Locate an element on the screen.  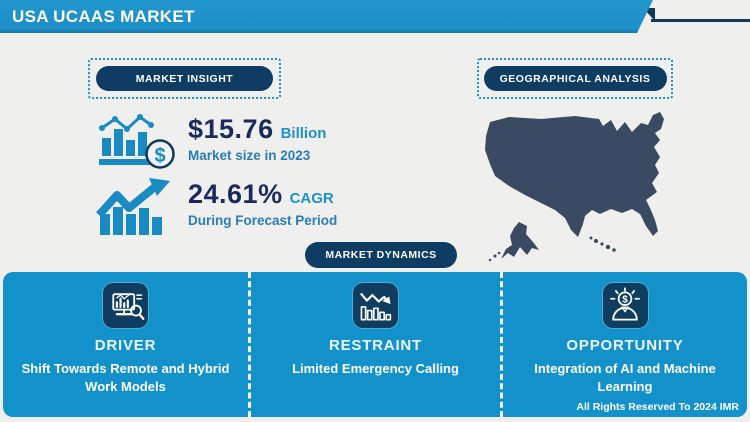
bulb-dollar-glyph: $ is located at coordinates (625, 299).